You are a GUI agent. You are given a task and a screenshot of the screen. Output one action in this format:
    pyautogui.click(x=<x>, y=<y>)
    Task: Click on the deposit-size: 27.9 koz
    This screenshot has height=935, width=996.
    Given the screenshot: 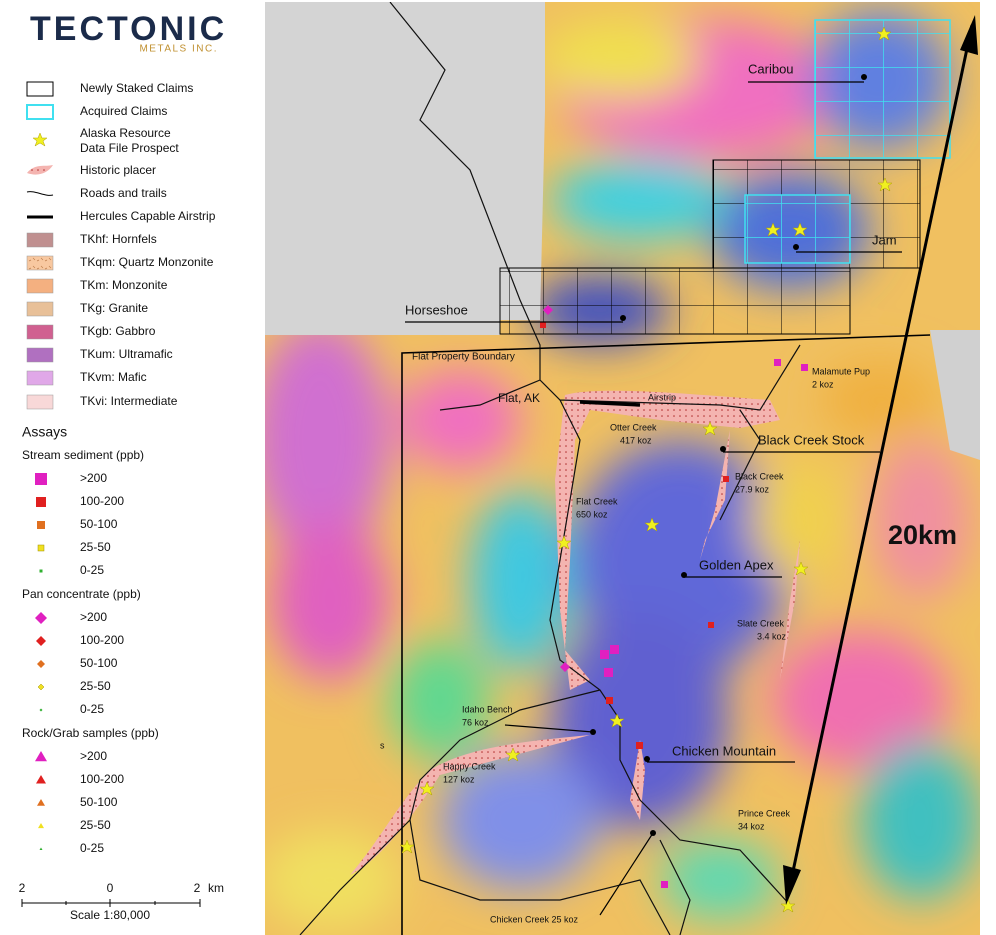 What is the action you would take?
    pyautogui.click(x=752, y=489)
    